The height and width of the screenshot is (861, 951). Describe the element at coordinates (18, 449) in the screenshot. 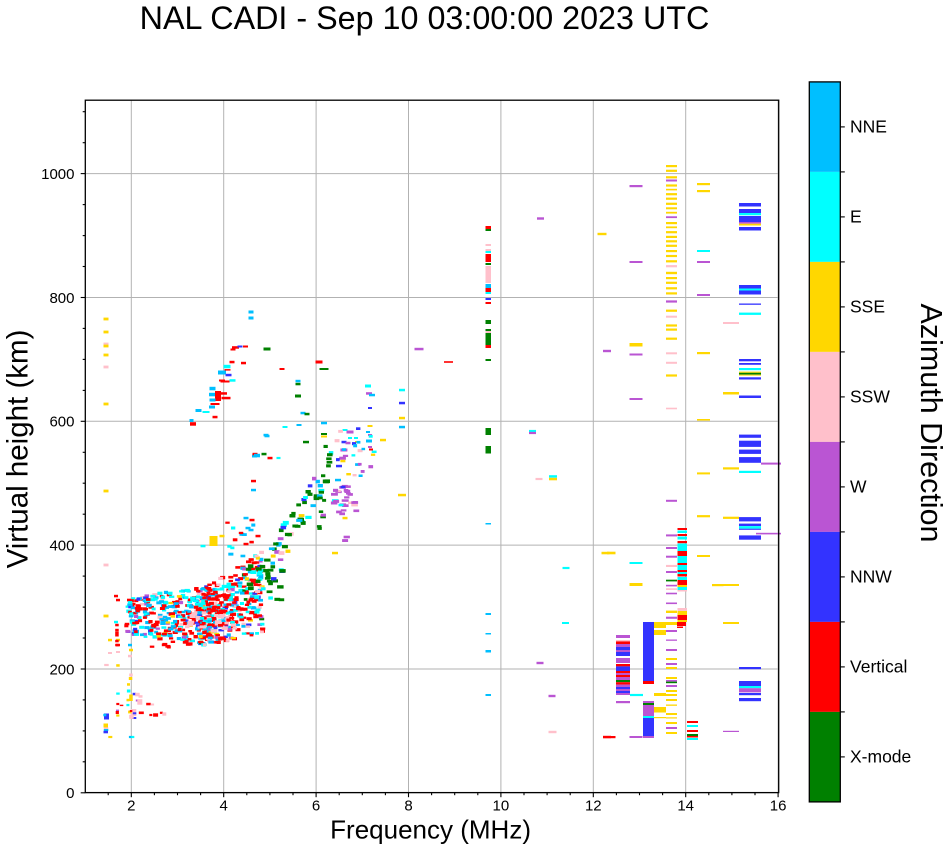

I see `svg-text: Virtual height (km)` at that location.